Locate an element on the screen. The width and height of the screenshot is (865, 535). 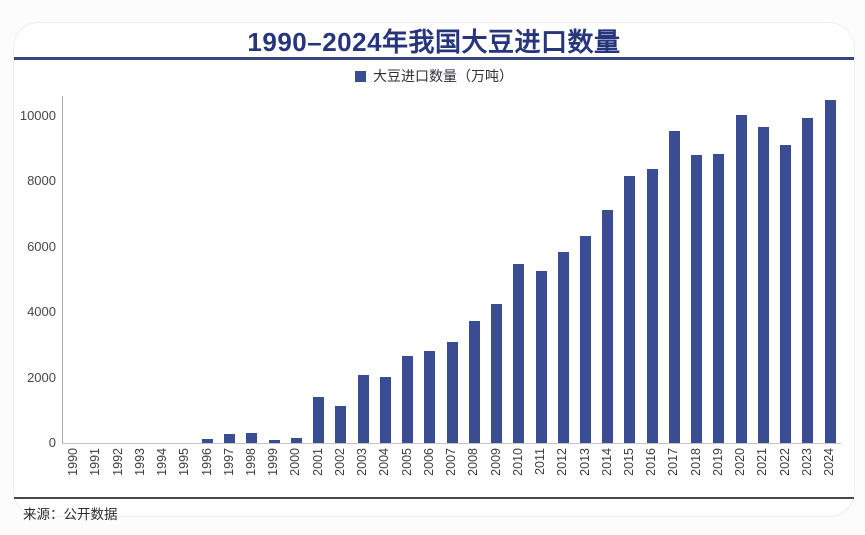
bar-2001 is located at coordinates (319, 420).